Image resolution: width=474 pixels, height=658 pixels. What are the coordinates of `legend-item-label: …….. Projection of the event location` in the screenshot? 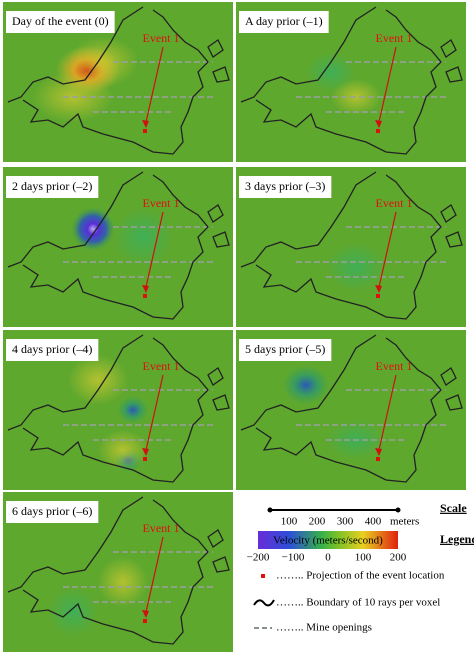 It's located at (360, 576).